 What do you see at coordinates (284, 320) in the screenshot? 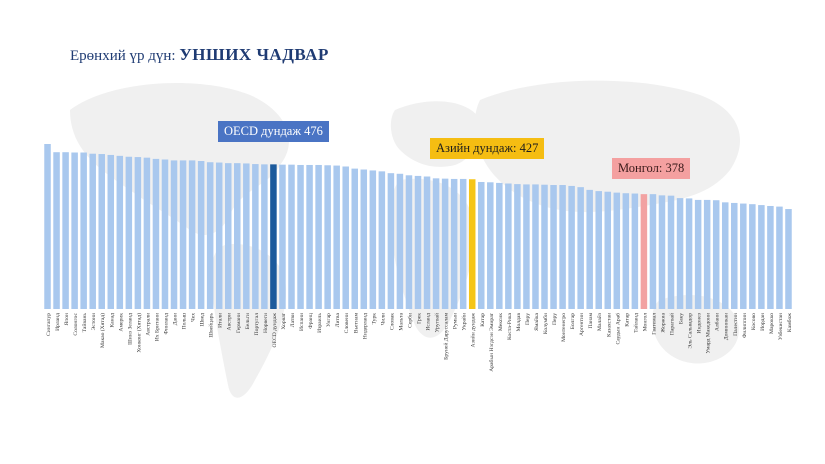
I see `category-label-26: Хорват` at bounding box center [284, 320].